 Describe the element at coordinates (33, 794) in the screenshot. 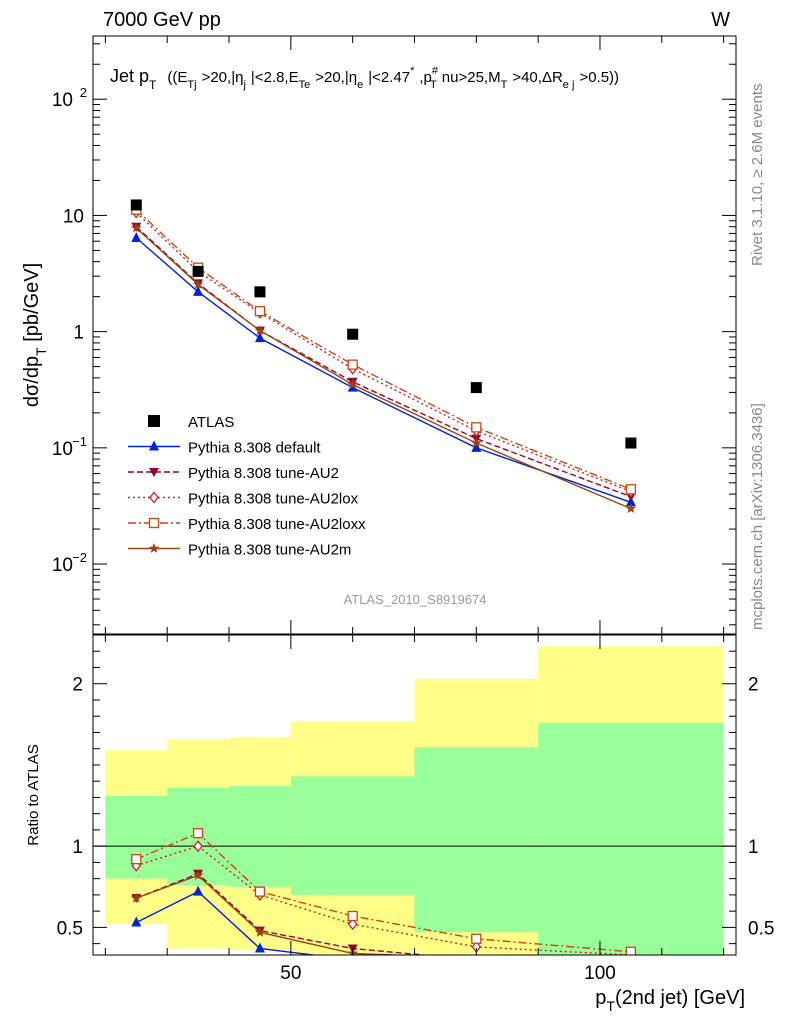

I see `ratio-ylabel: Ratio to ATLAS` at that location.